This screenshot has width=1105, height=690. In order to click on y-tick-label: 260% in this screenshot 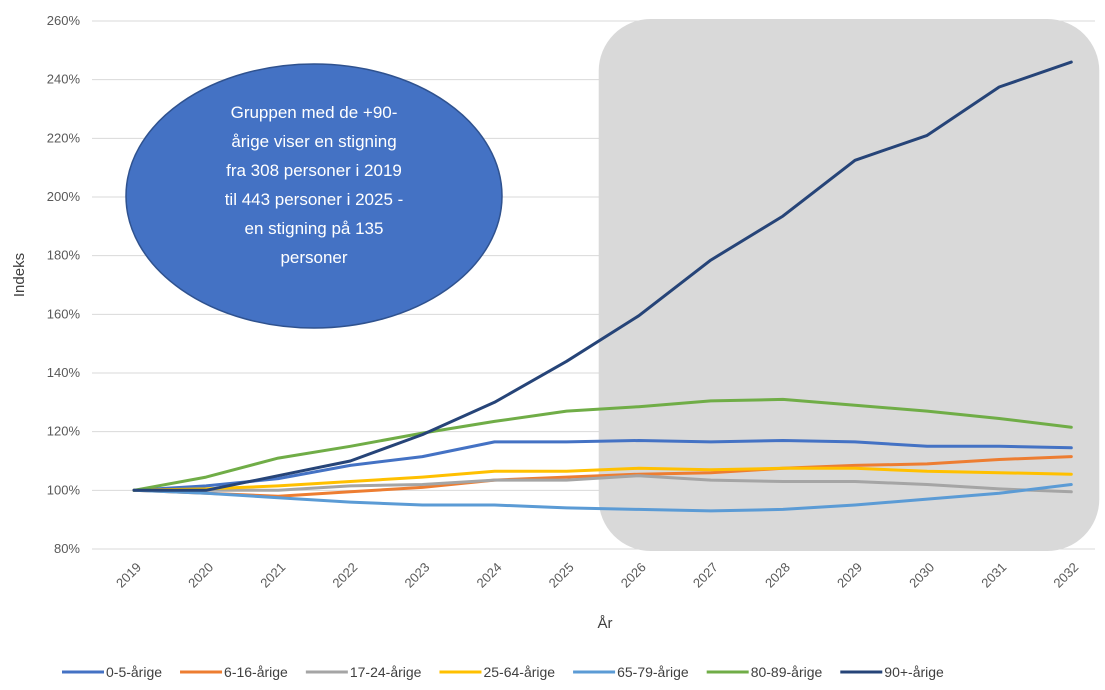, I will do `click(64, 20)`.